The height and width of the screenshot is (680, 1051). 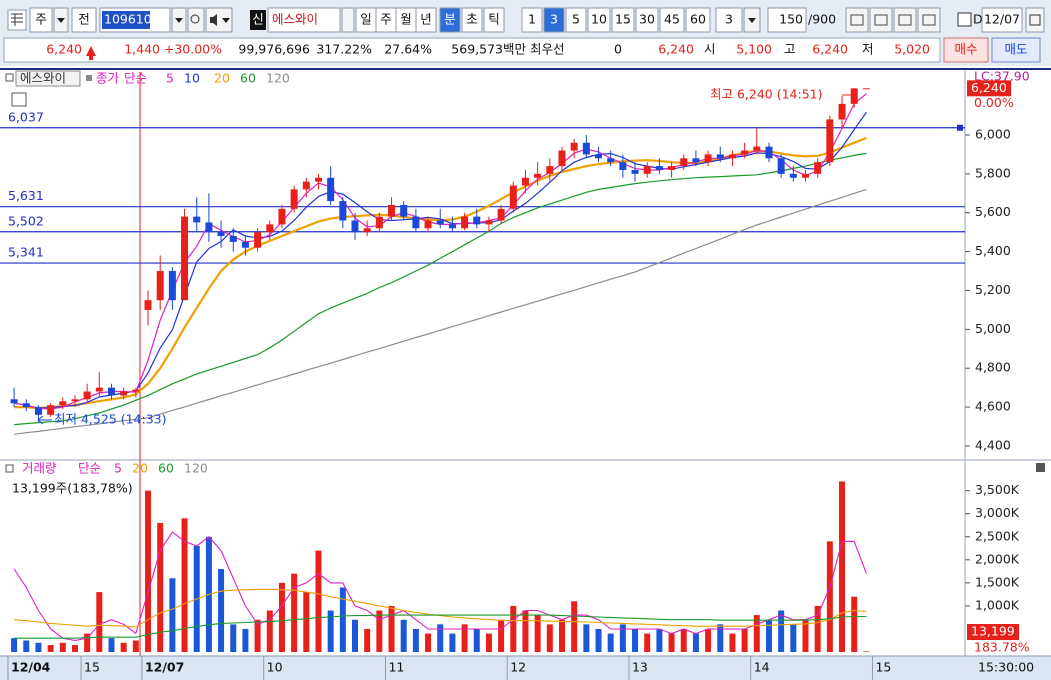 I want to click on name-button, so click(x=348, y=20).